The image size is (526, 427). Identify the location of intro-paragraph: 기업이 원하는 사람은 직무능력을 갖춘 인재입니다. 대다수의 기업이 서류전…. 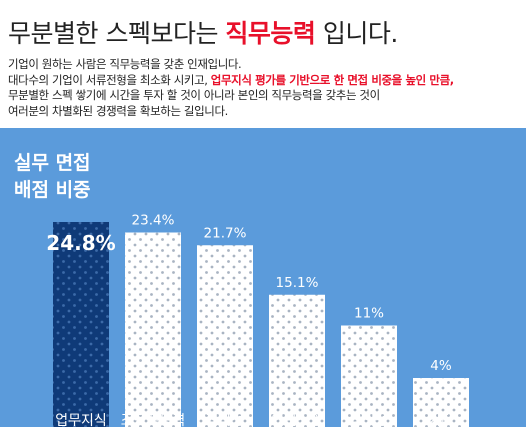
(265, 88).